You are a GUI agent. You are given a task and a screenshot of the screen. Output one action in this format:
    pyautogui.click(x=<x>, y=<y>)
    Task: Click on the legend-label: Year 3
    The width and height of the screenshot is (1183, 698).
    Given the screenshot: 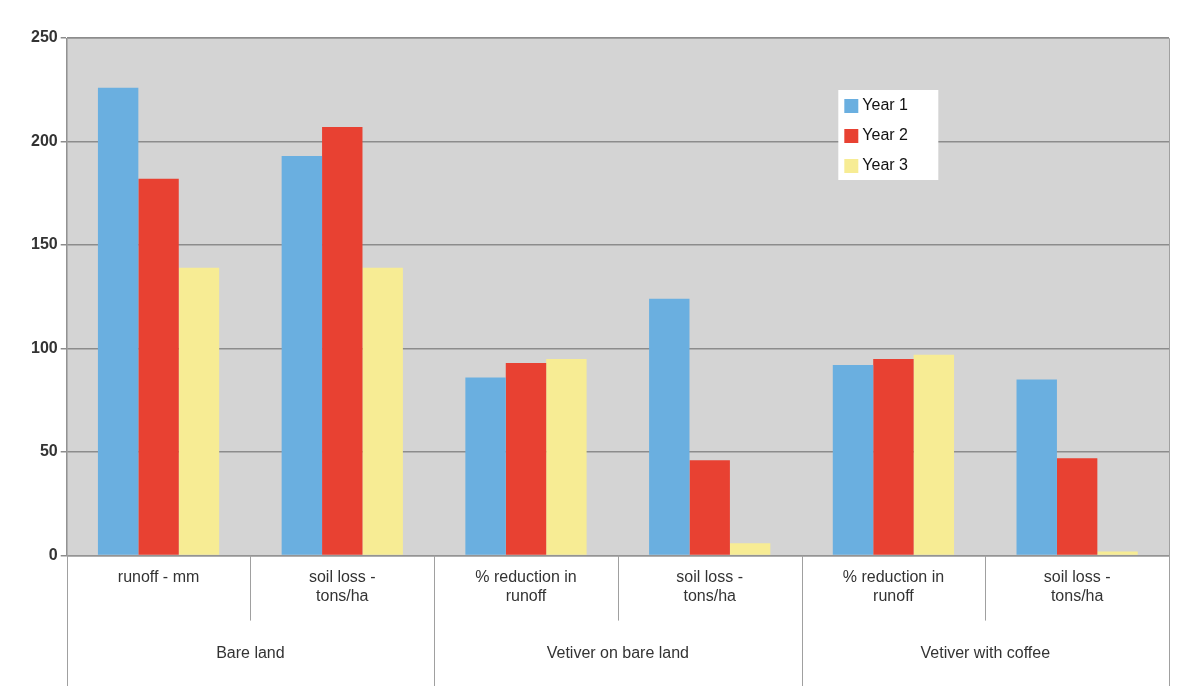 What is the action you would take?
    pyautogui.click(x=885, y=165)
    